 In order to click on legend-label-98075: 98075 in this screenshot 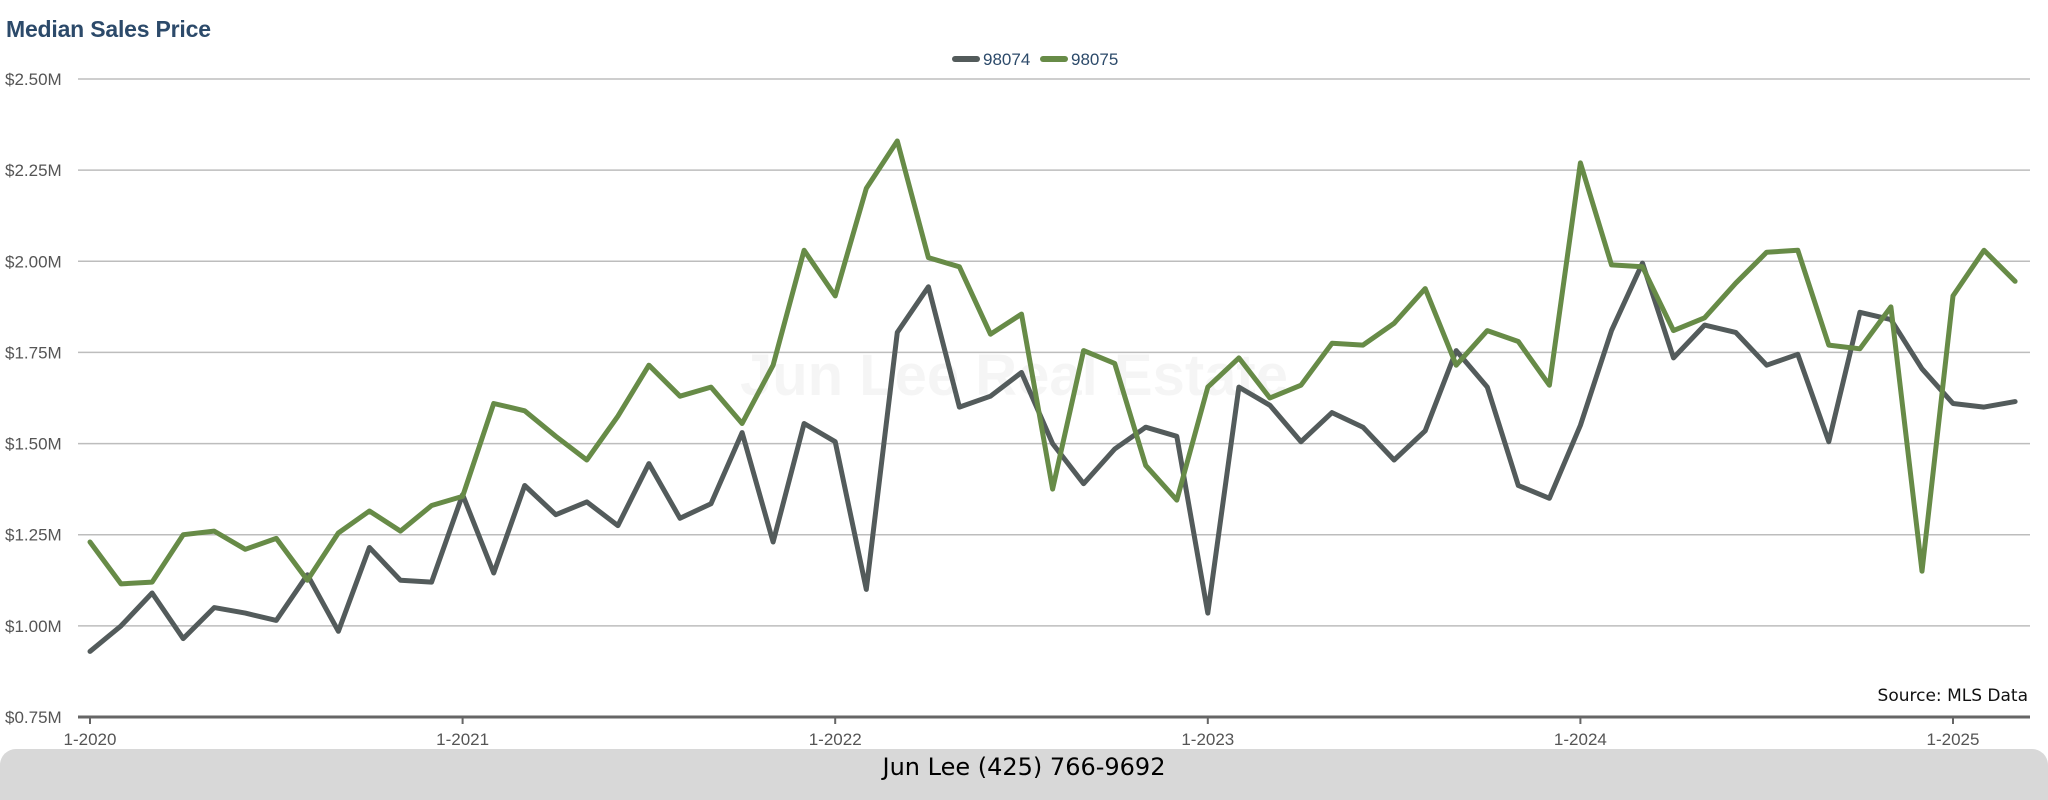, I will do `click(1094, 59)`.